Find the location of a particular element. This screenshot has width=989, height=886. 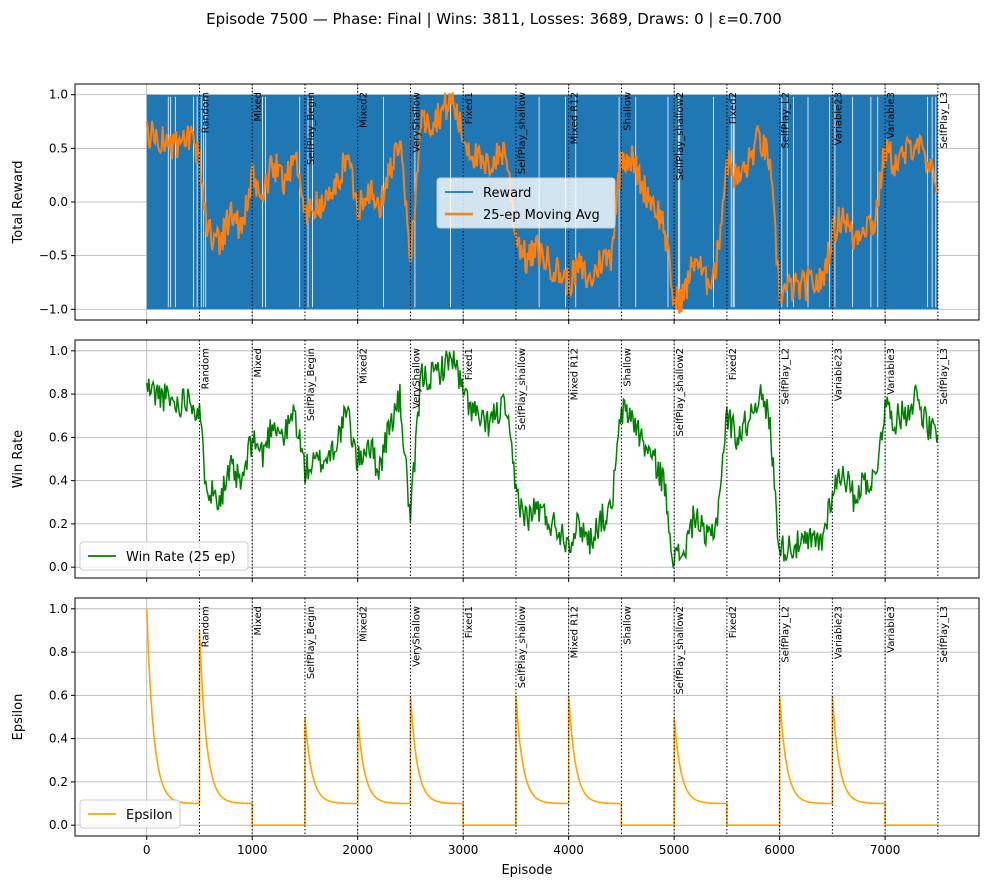

legend-label: Epsilon is located at coordinates (149, 815).